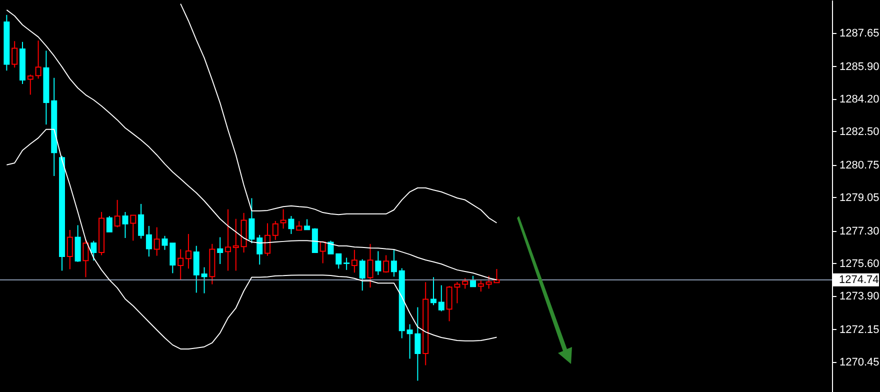 The image size is (880, 392). I want to click on ref-line-label: 1274.74, so click(859, 280).